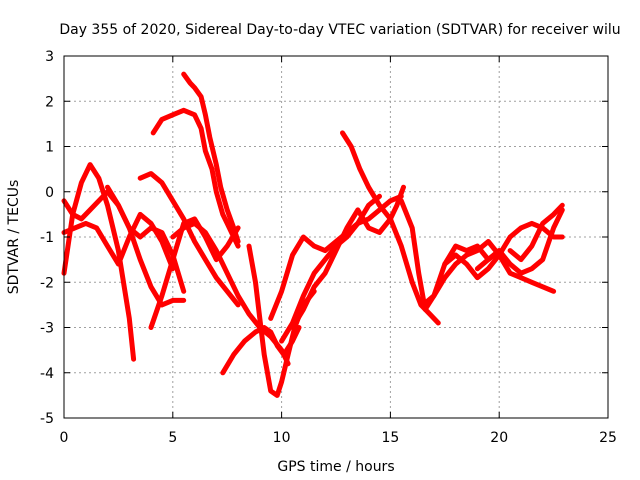 This screenshot has width=640, height=480. Describe the element at coordinates (172, 438) in the screenshot. I see `x-tick-label: 5` at that location.